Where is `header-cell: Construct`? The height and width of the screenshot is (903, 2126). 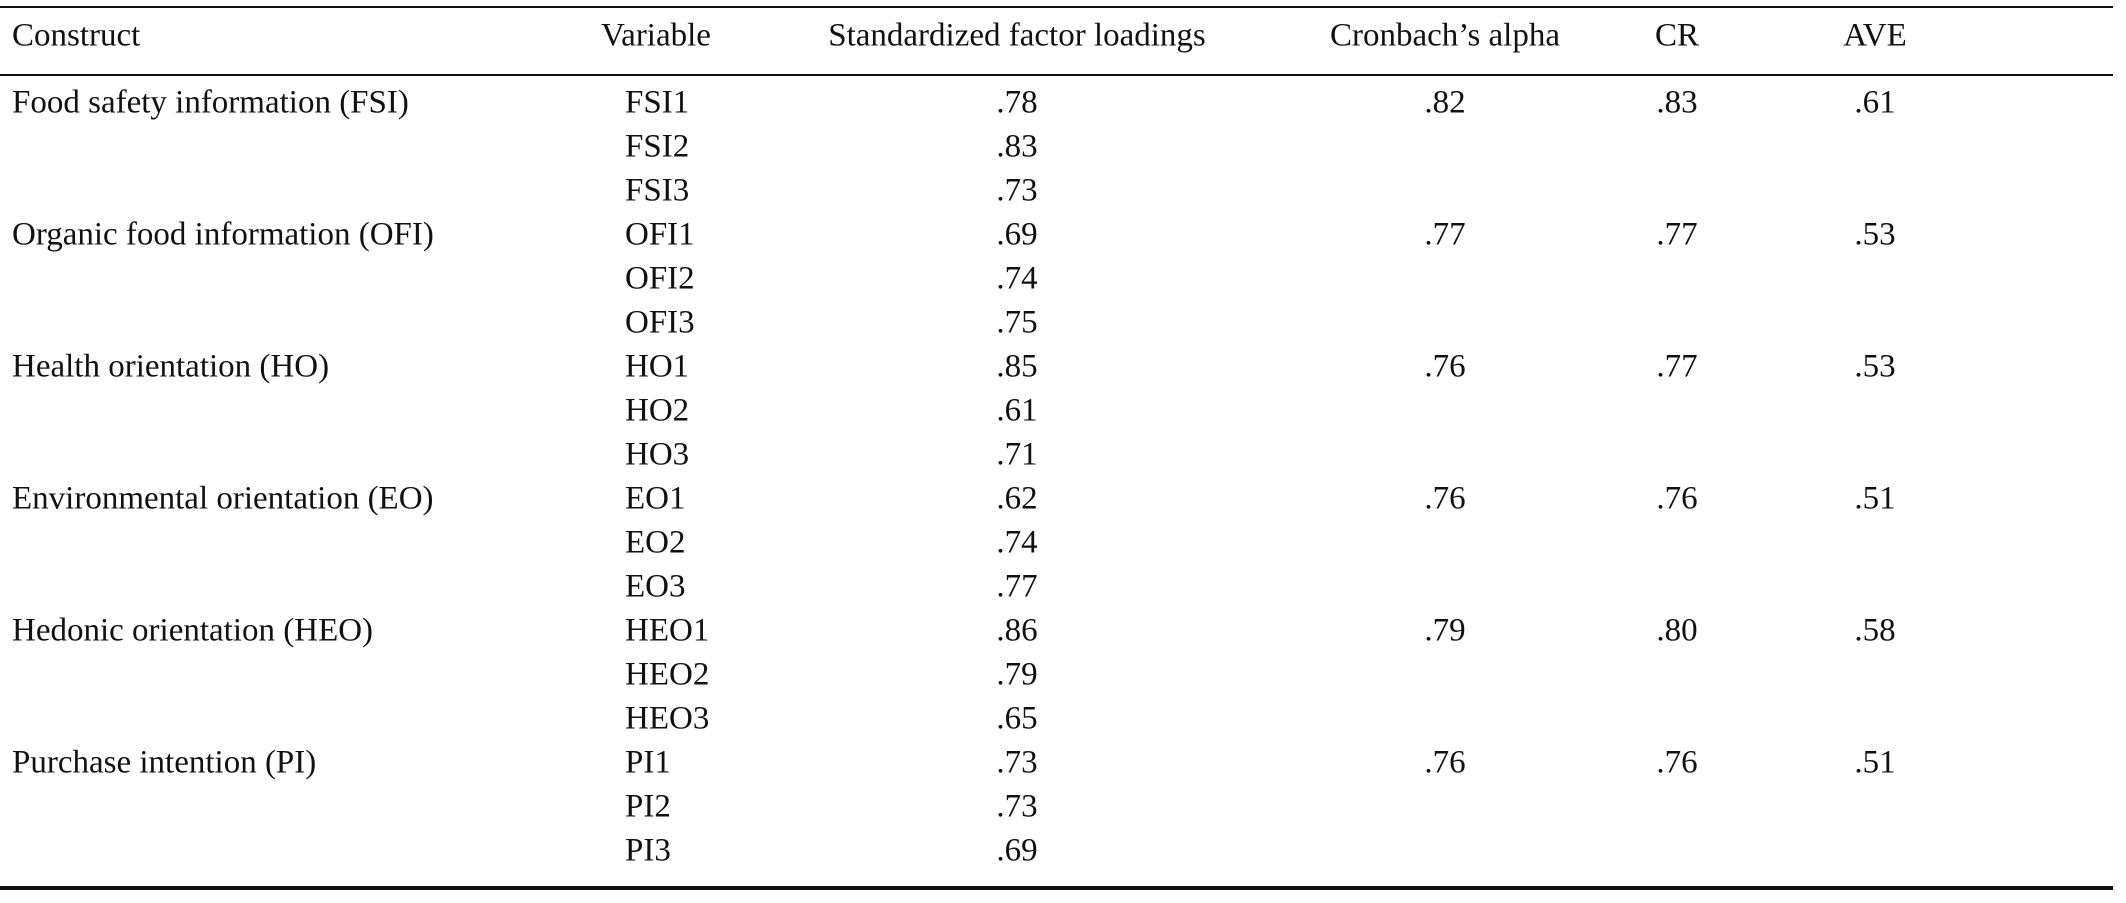
header-cell: Construct is located at coordinates (76, 36).